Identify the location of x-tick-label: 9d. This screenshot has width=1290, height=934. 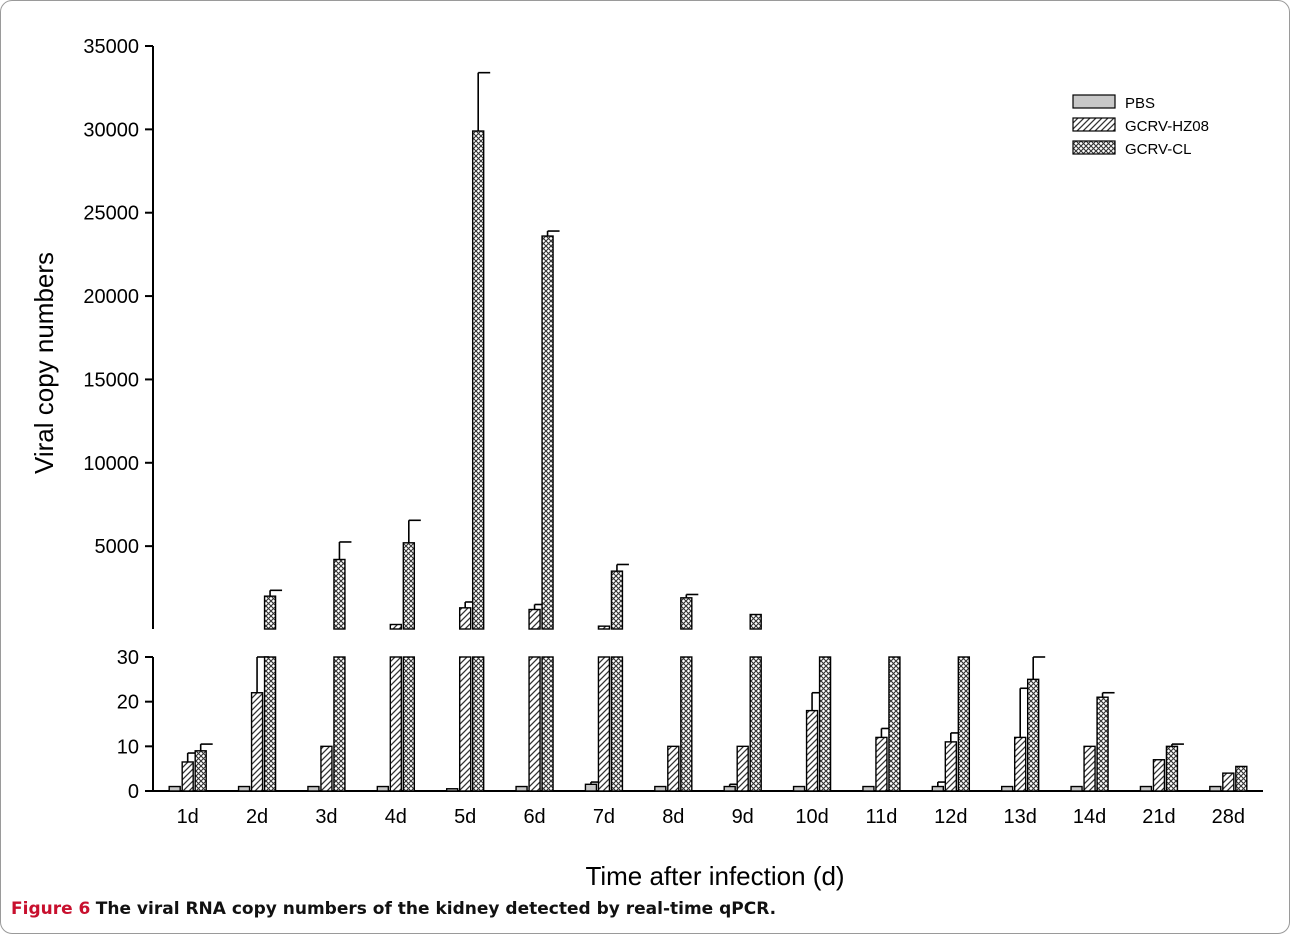
(743, 817).